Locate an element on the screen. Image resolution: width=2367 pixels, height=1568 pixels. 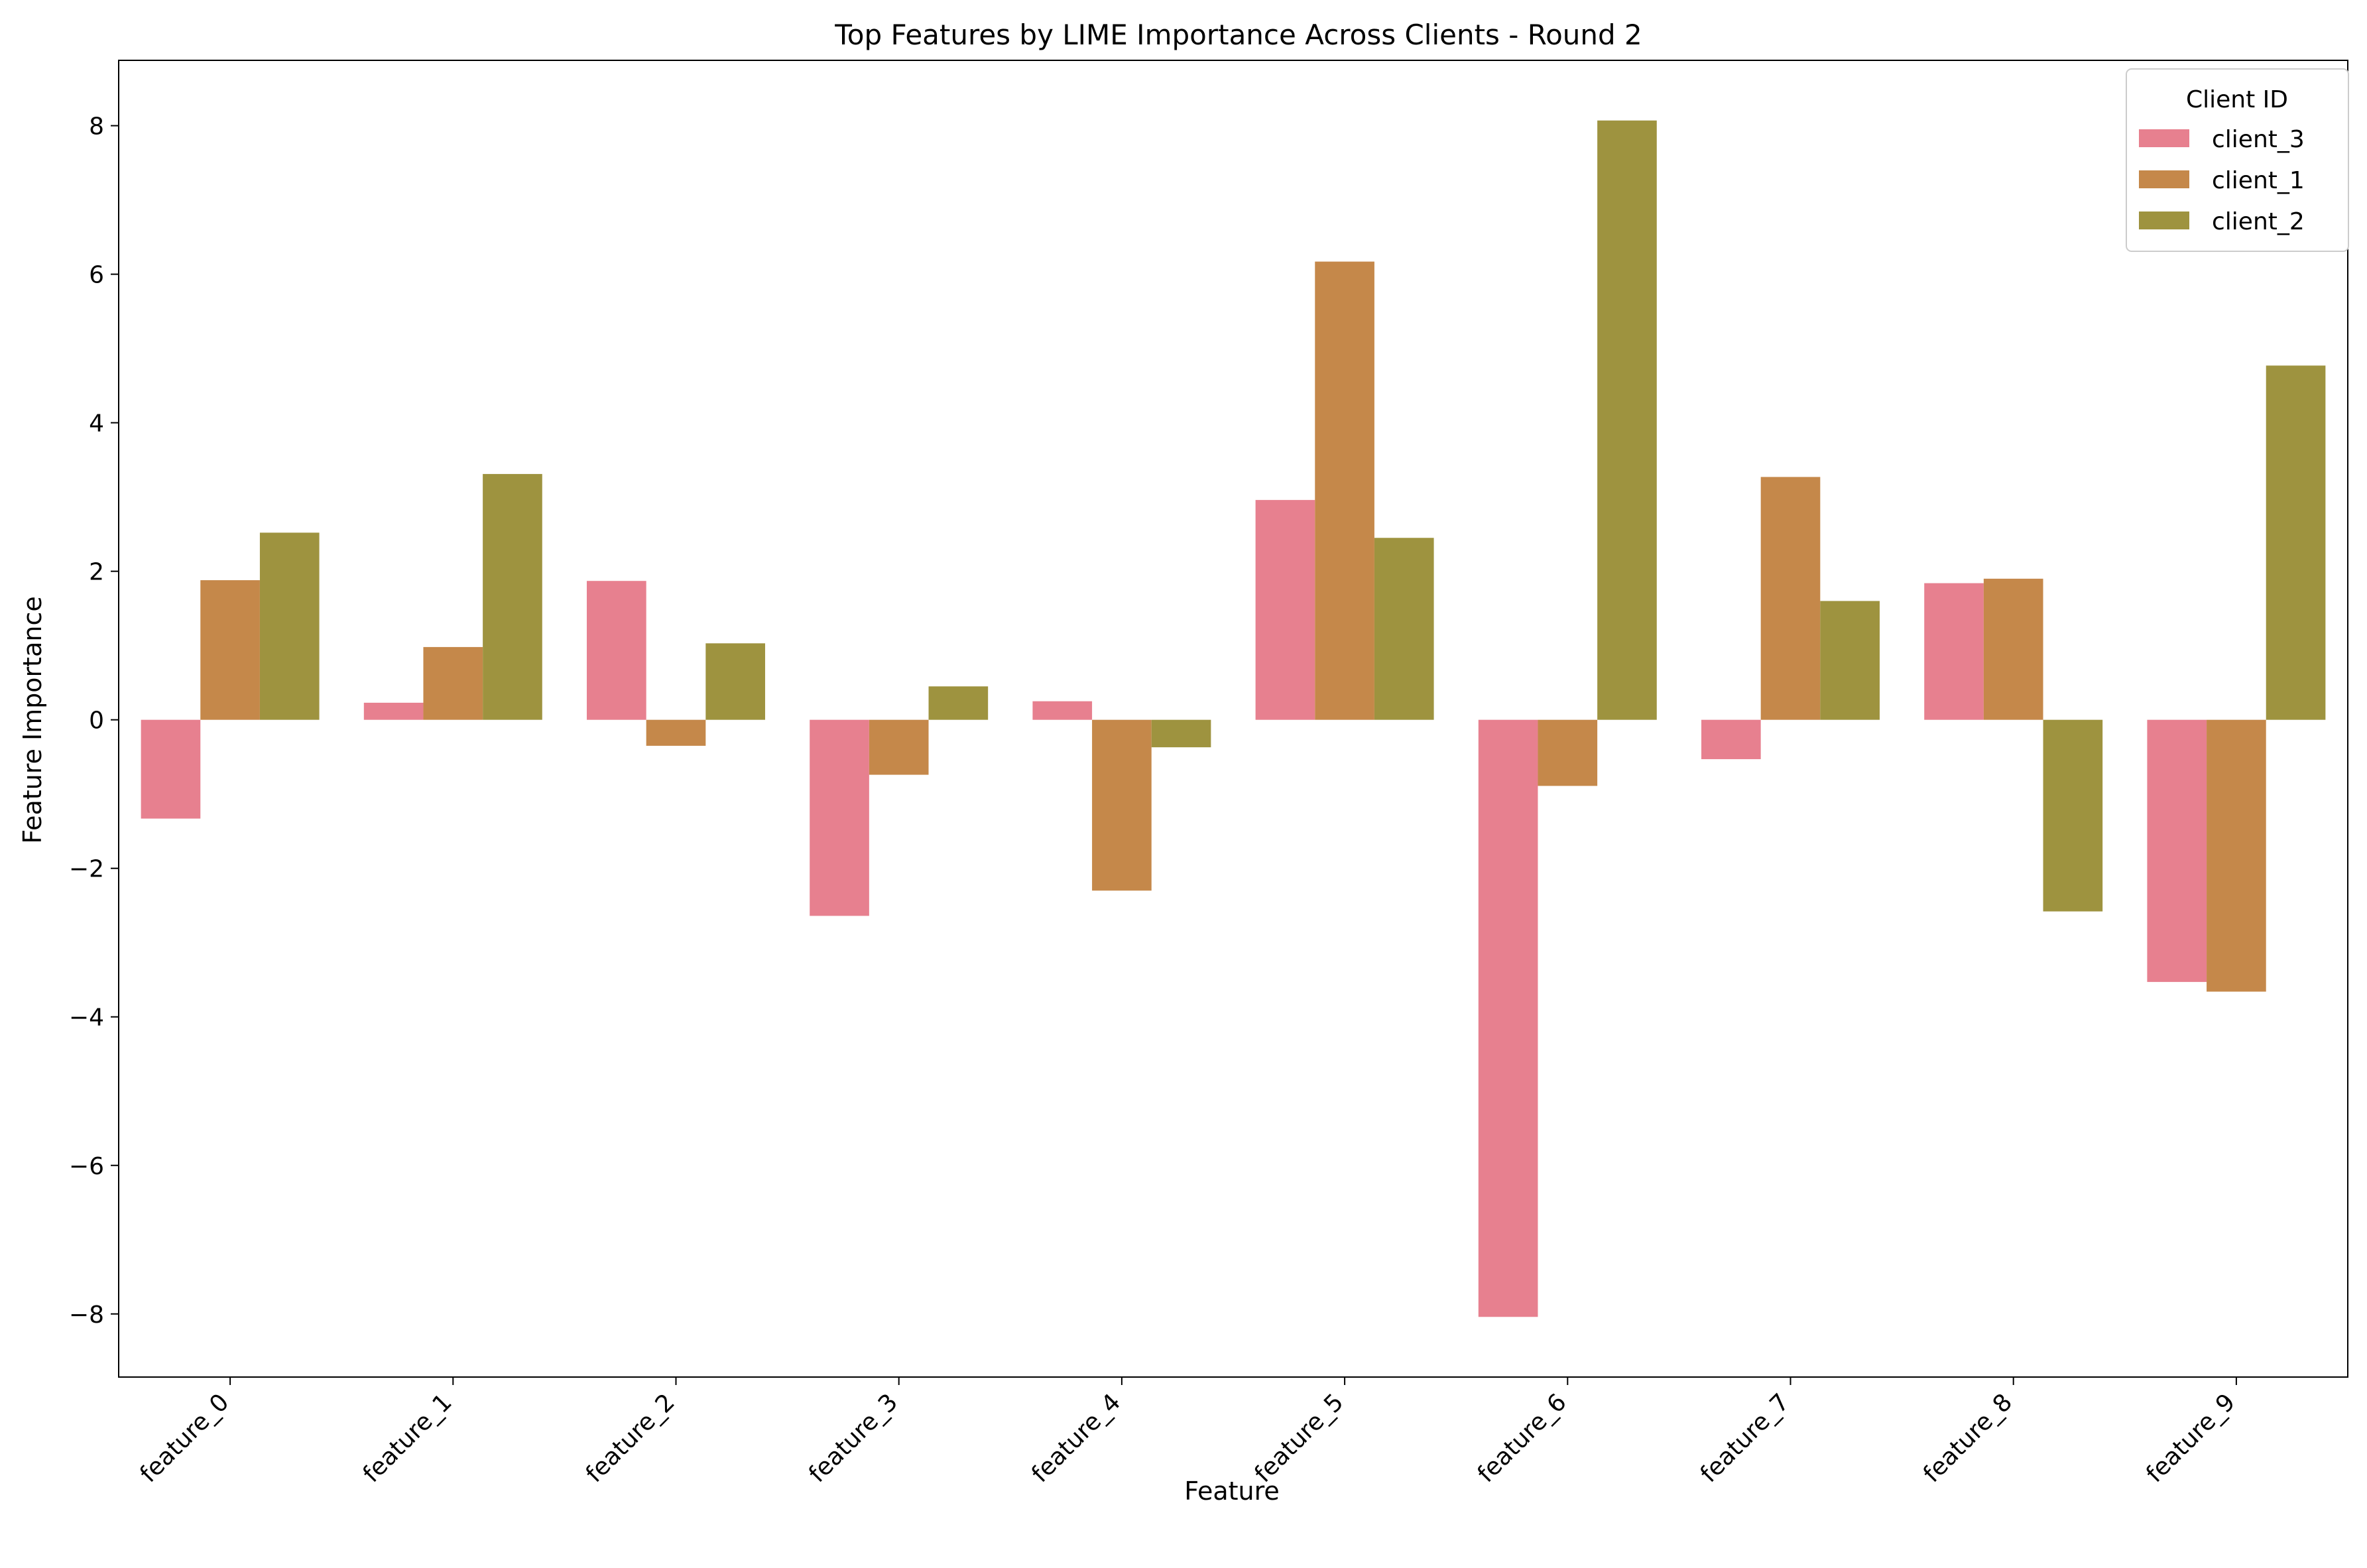
y-axis-label: Feature Importance is located at coordinates (32, 719).